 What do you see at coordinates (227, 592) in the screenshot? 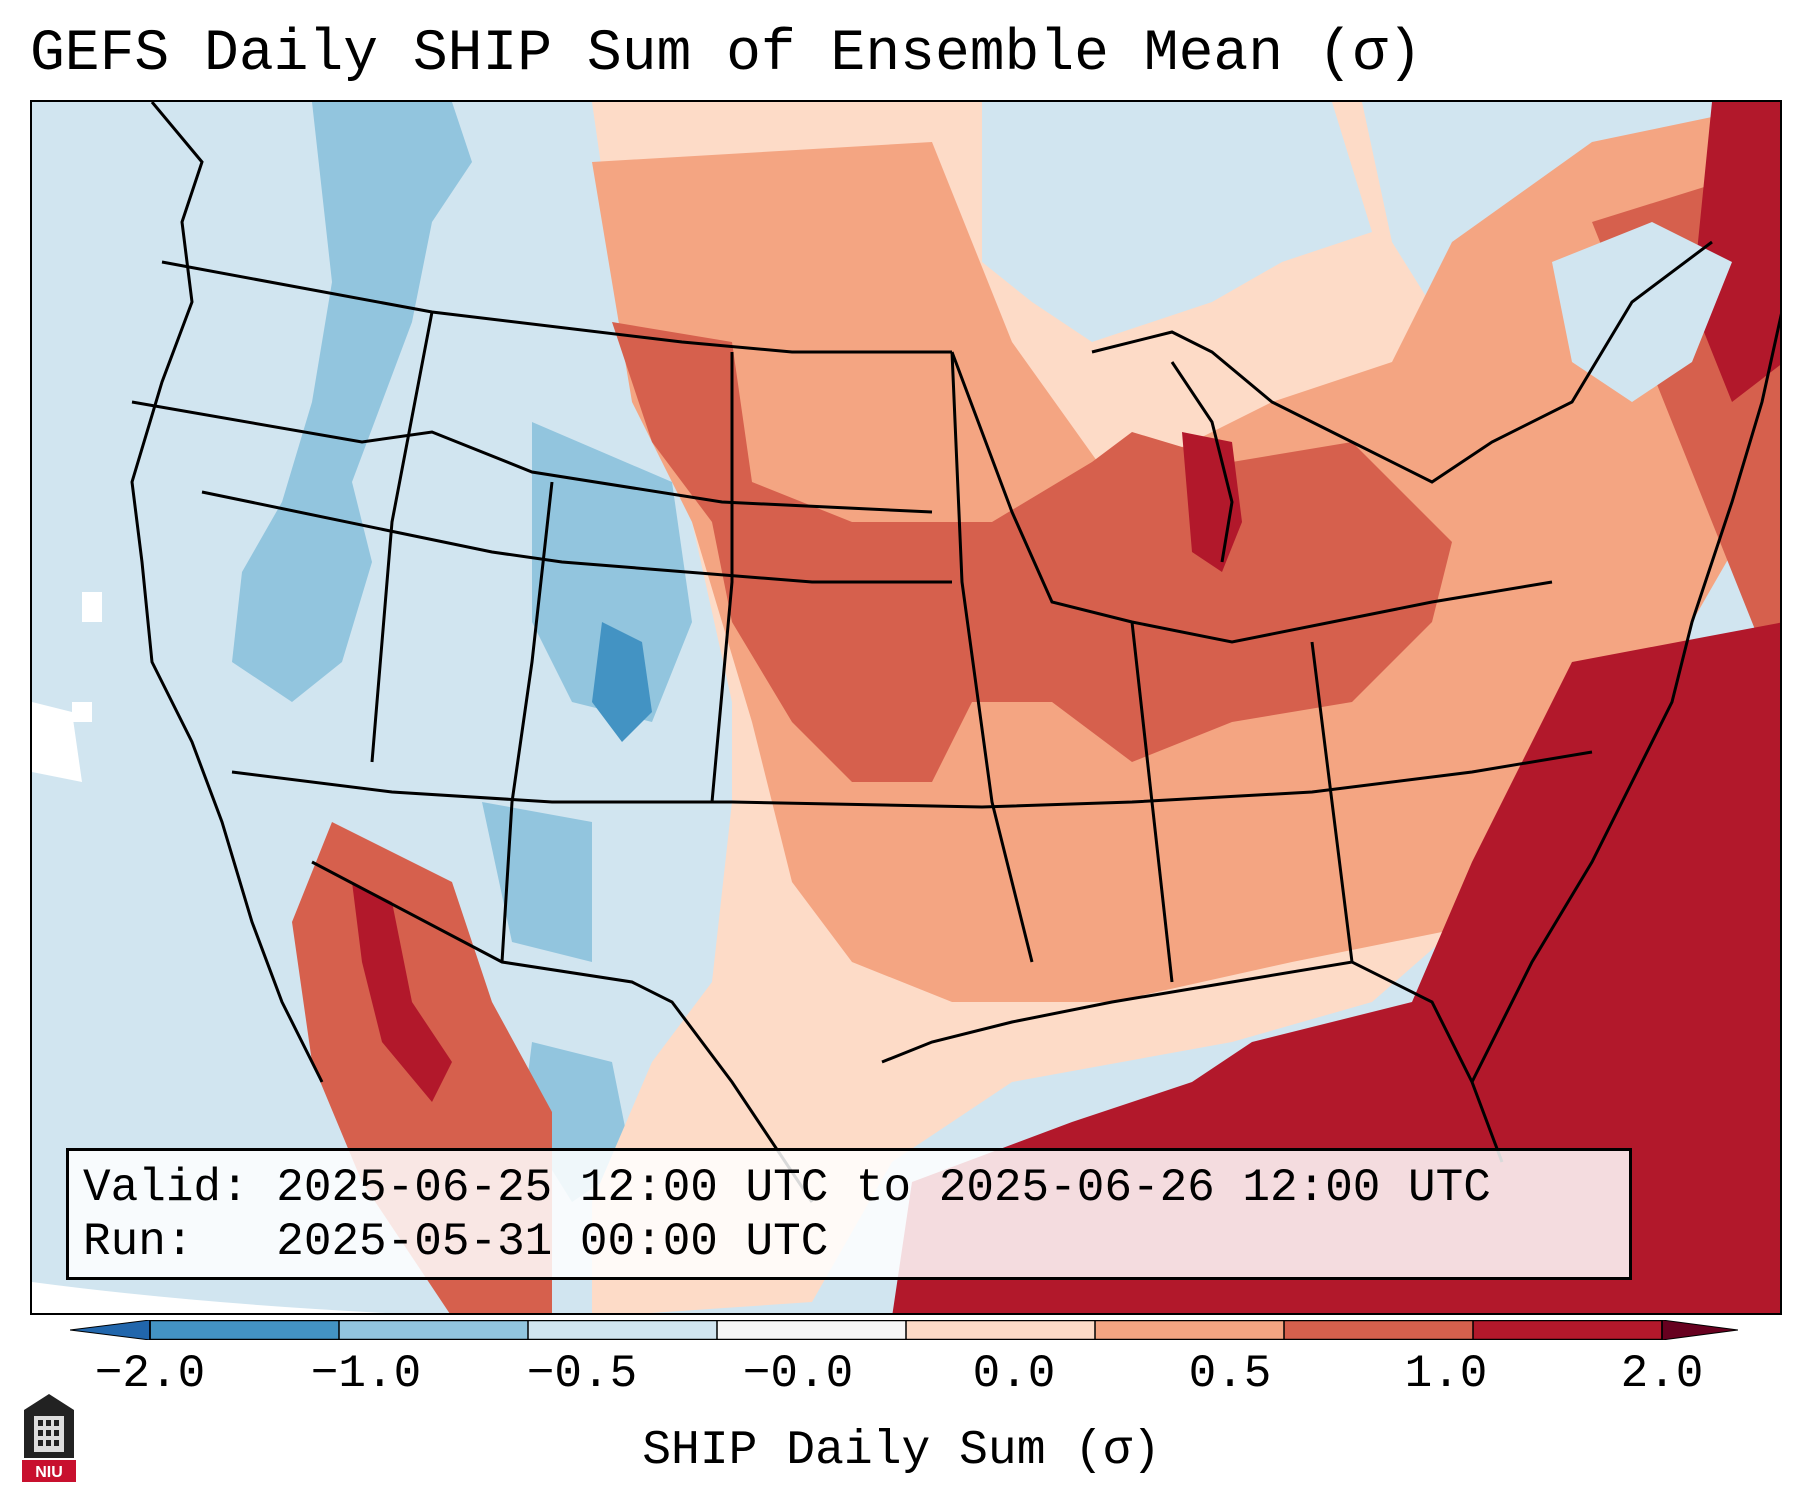
I see `west-coastline` at bounding box center [227, 592].